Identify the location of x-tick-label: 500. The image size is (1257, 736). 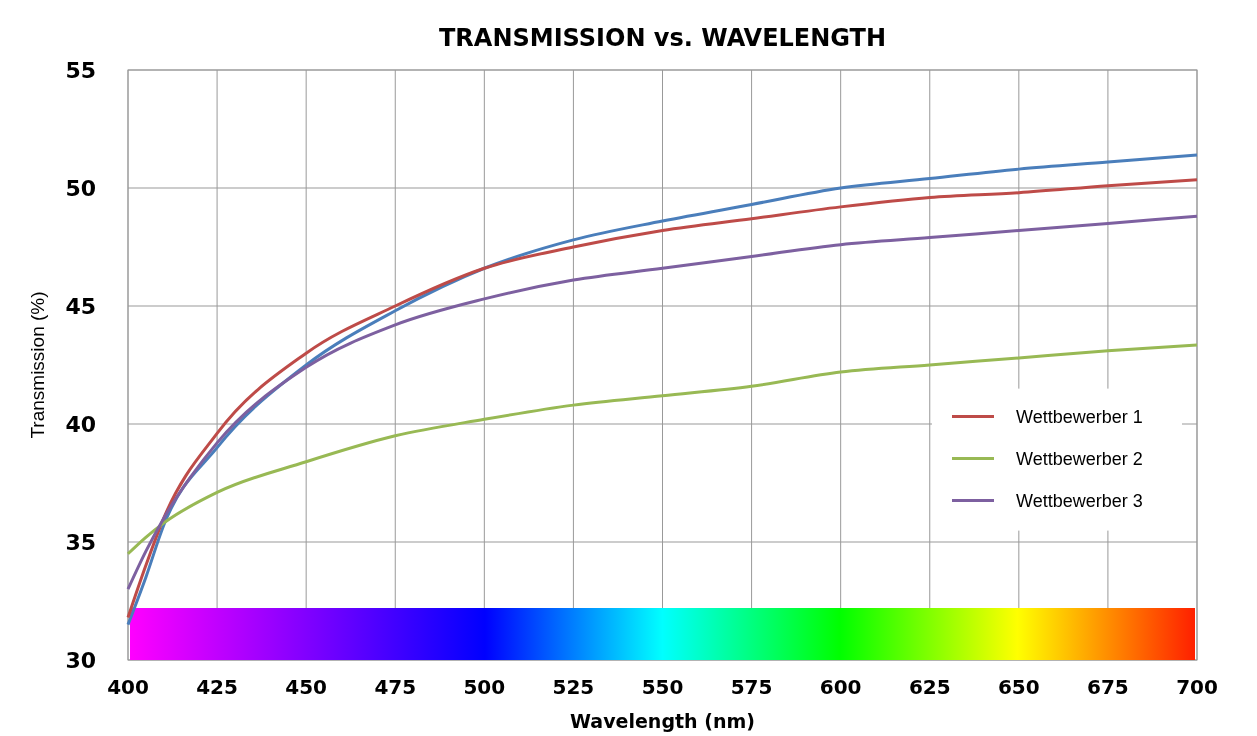
(484, 687).